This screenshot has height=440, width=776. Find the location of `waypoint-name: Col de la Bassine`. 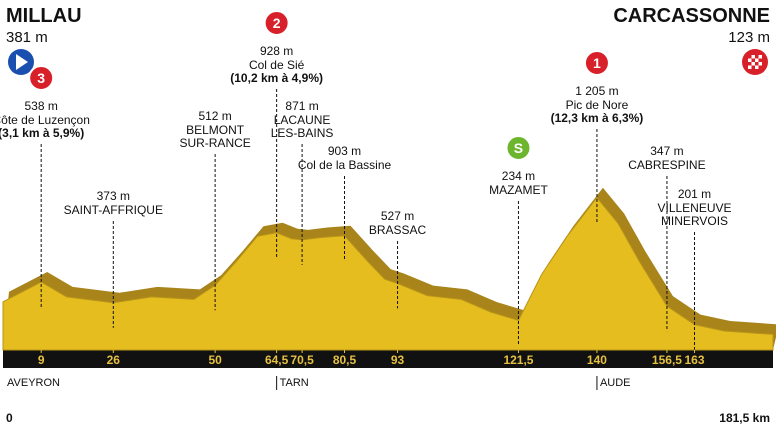

waypoint-name: Col de la Bassine is located at coordinates (345, 165).